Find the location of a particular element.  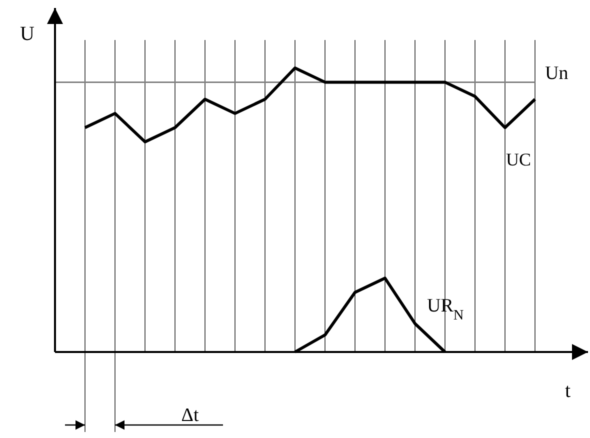

y-axis-title: U is located at coordinates (27, 34).